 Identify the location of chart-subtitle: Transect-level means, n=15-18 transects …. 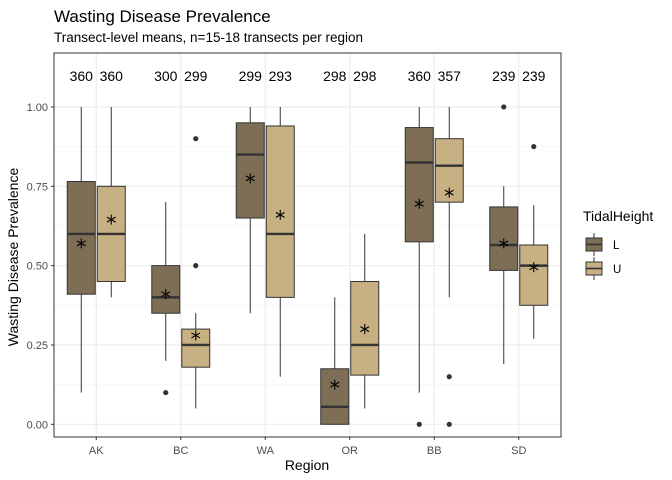
(208, 37).